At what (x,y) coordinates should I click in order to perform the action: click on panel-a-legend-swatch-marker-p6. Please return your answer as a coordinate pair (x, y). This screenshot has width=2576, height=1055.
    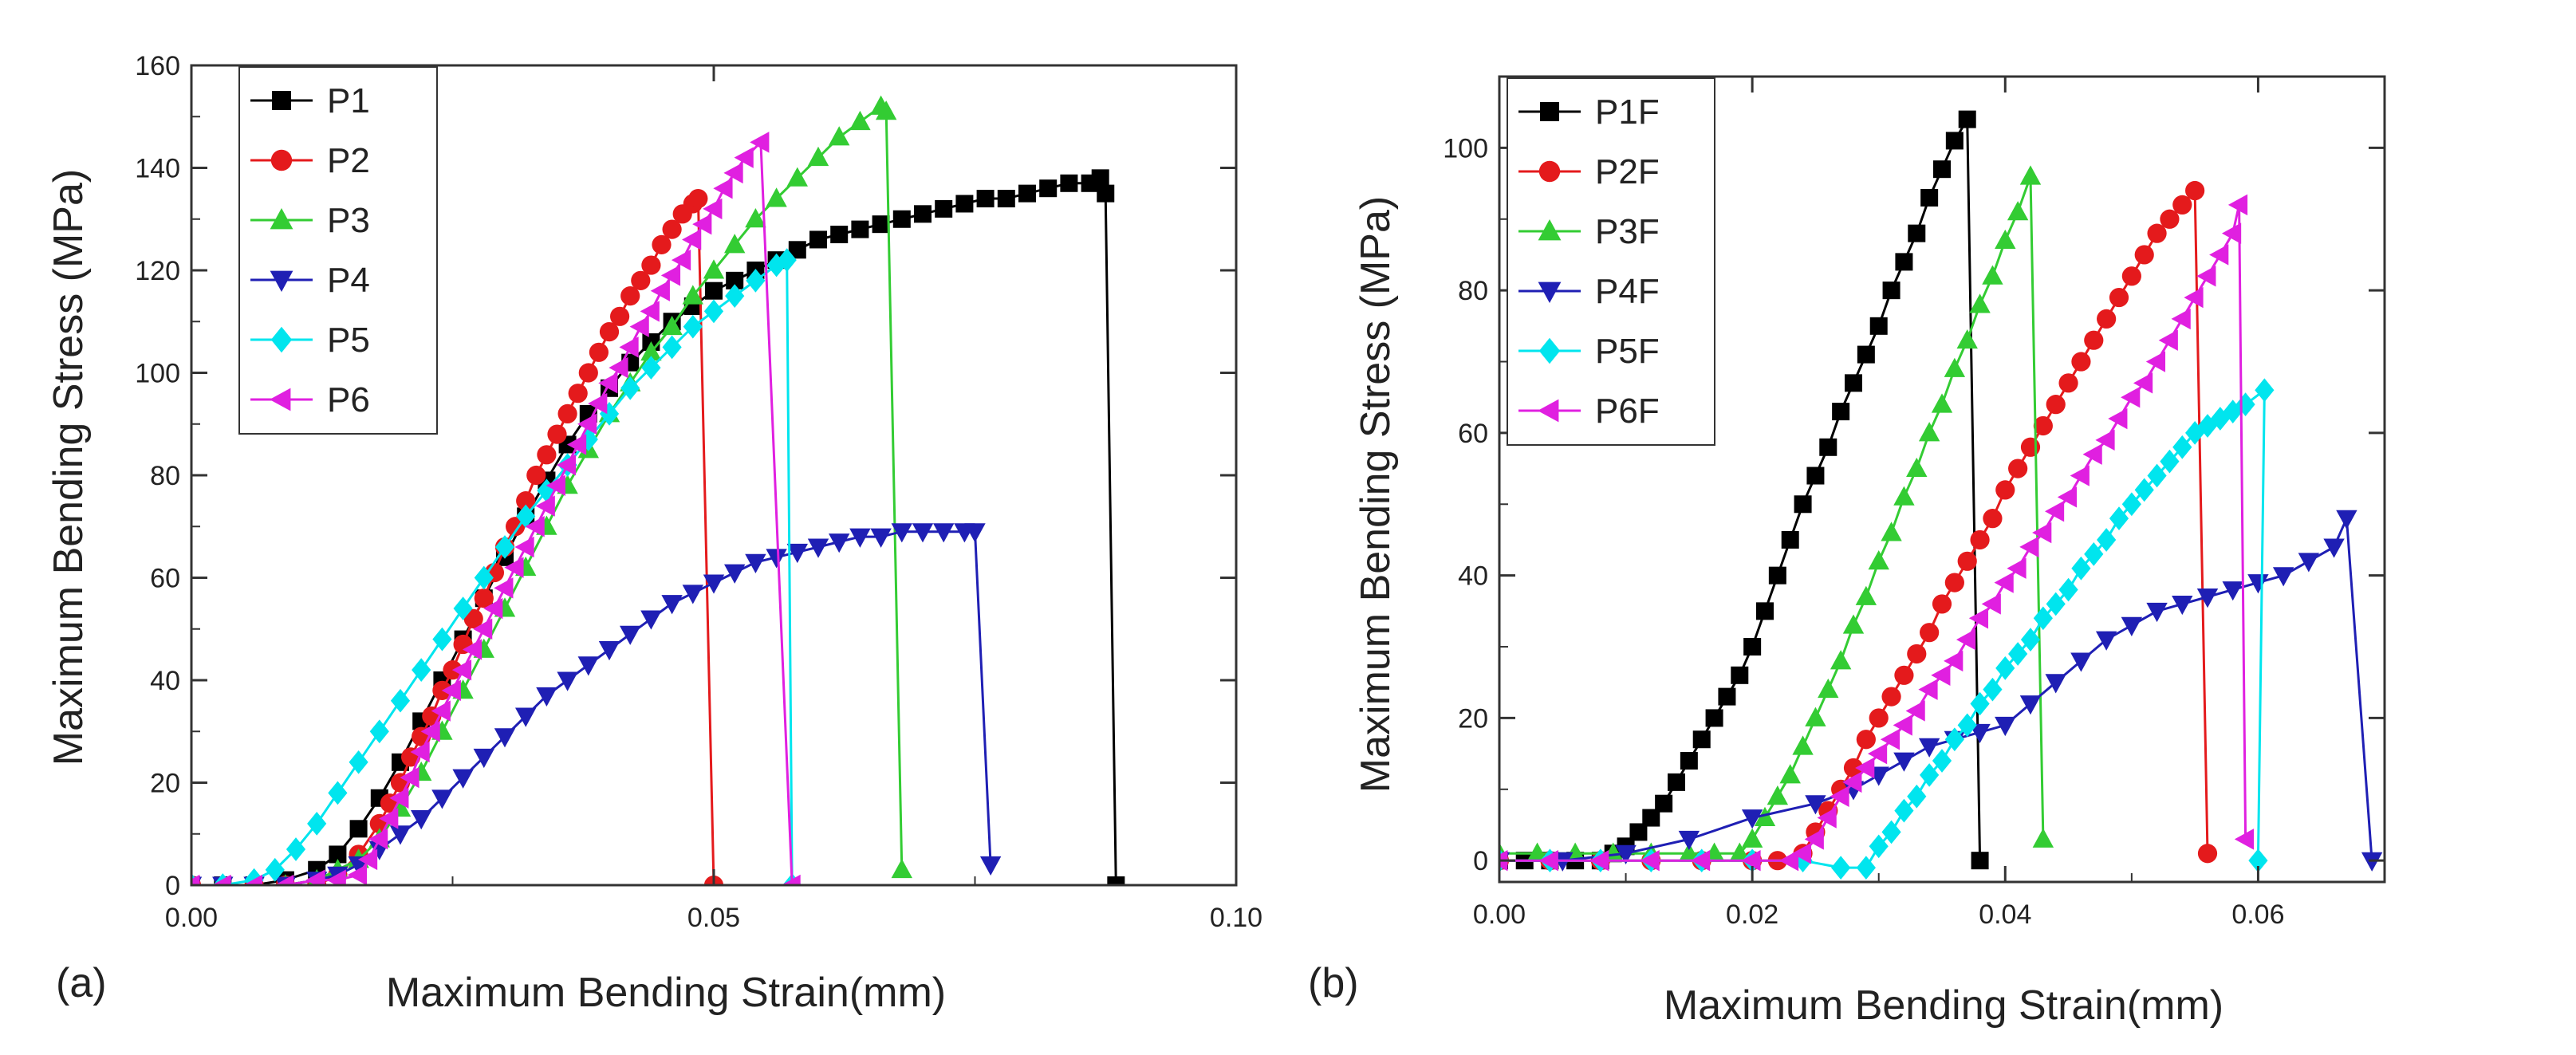
    Looking at the image, I should click on (280, 399).